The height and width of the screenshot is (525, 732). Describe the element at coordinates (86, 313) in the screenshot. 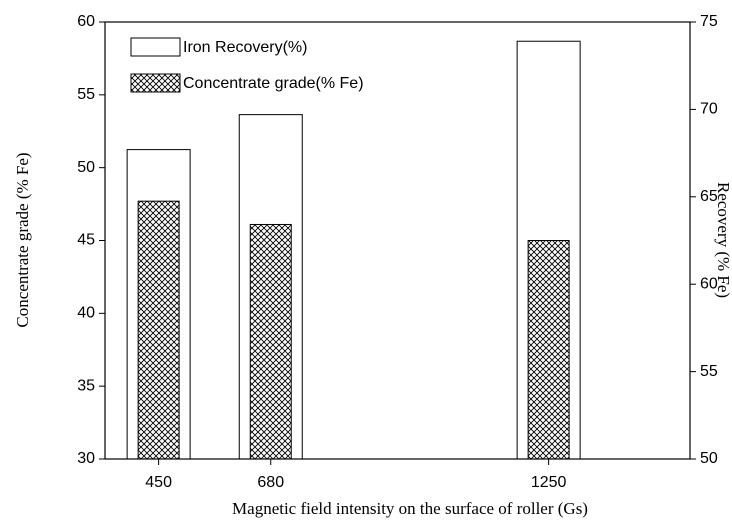

I see `y-tick-label: 40` at that location.